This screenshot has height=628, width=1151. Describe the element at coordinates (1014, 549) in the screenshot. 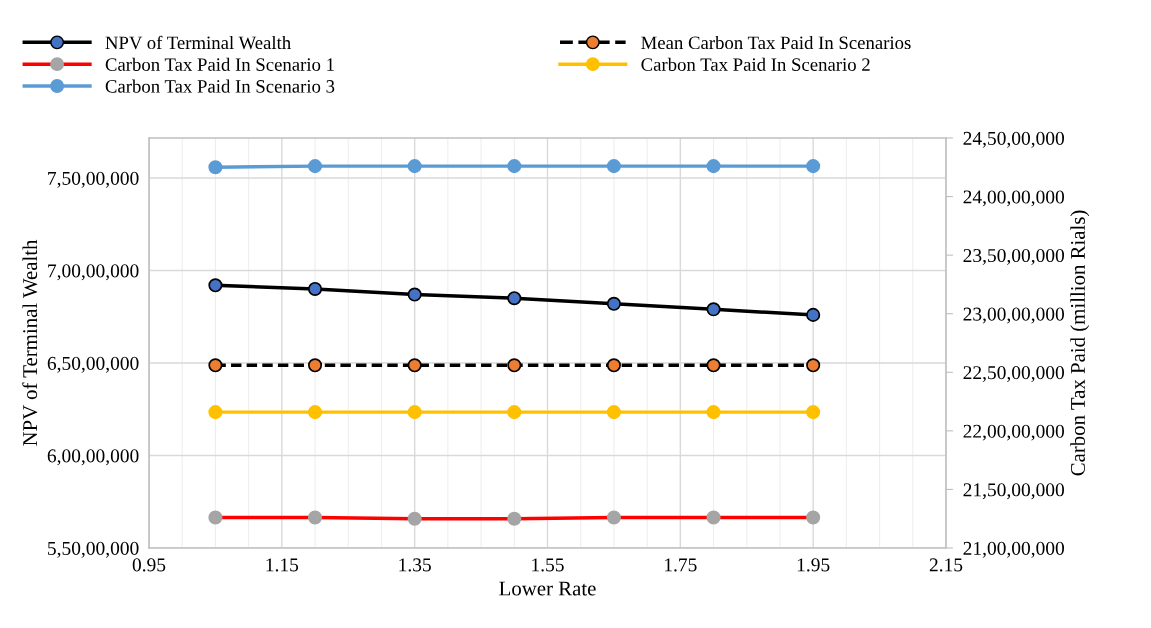

I see `y2-tick-label: 21,00,00,000` at that location.